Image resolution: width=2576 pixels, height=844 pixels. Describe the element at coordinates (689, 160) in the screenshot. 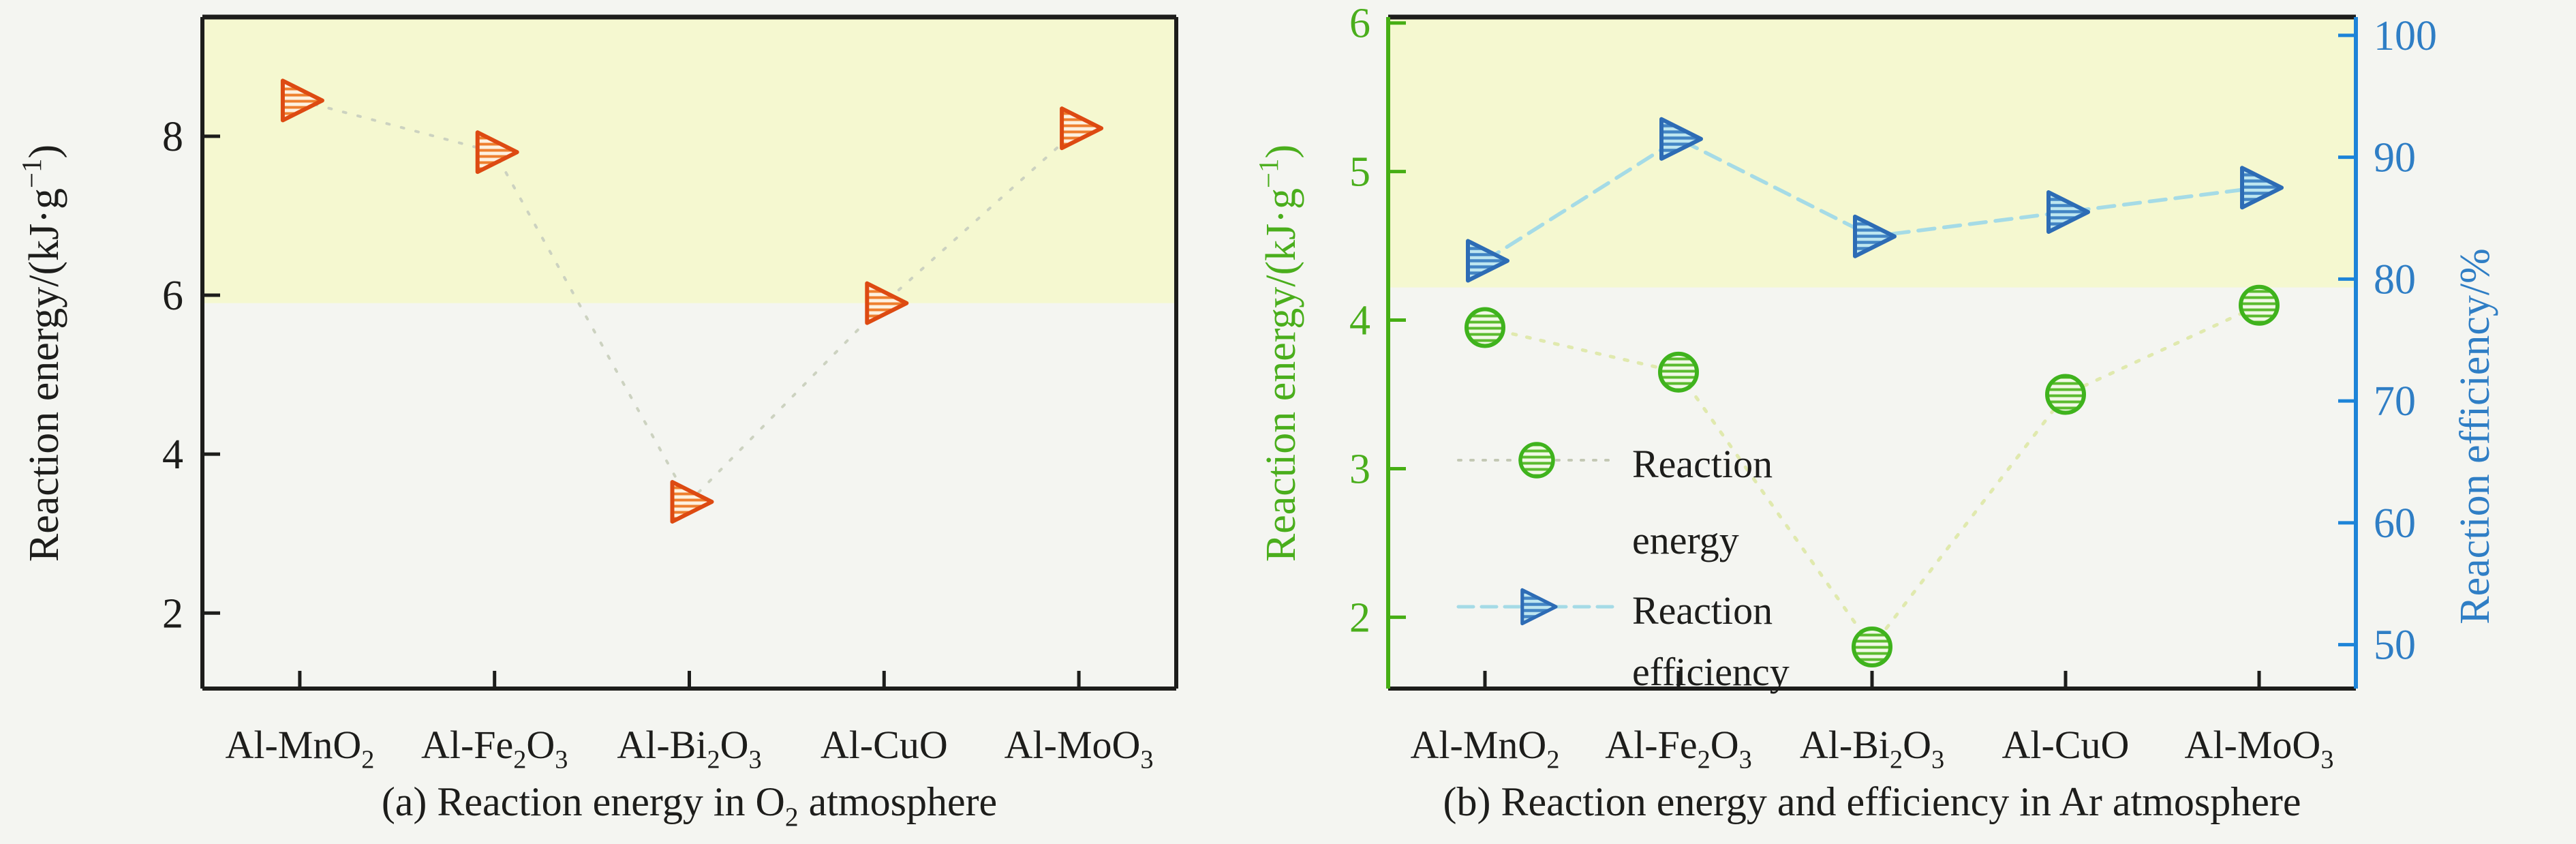

I see `highlight-band-a` at that location.